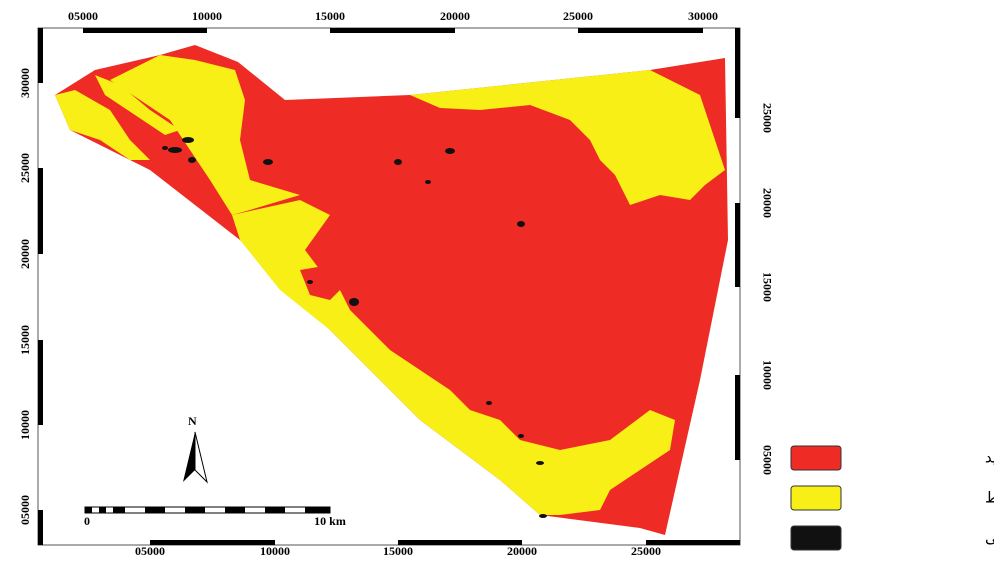 This screenshot has height=568, width=994. I want to click on top-coord-label: 25000, so click(578, 16).